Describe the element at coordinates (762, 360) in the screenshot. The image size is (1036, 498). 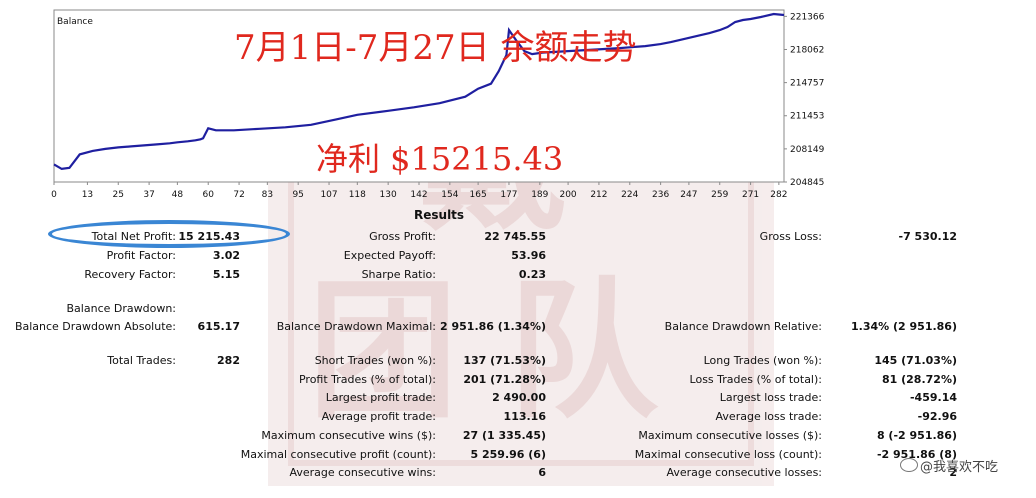
I see `result-label: Long Trades (won %):` at that location.